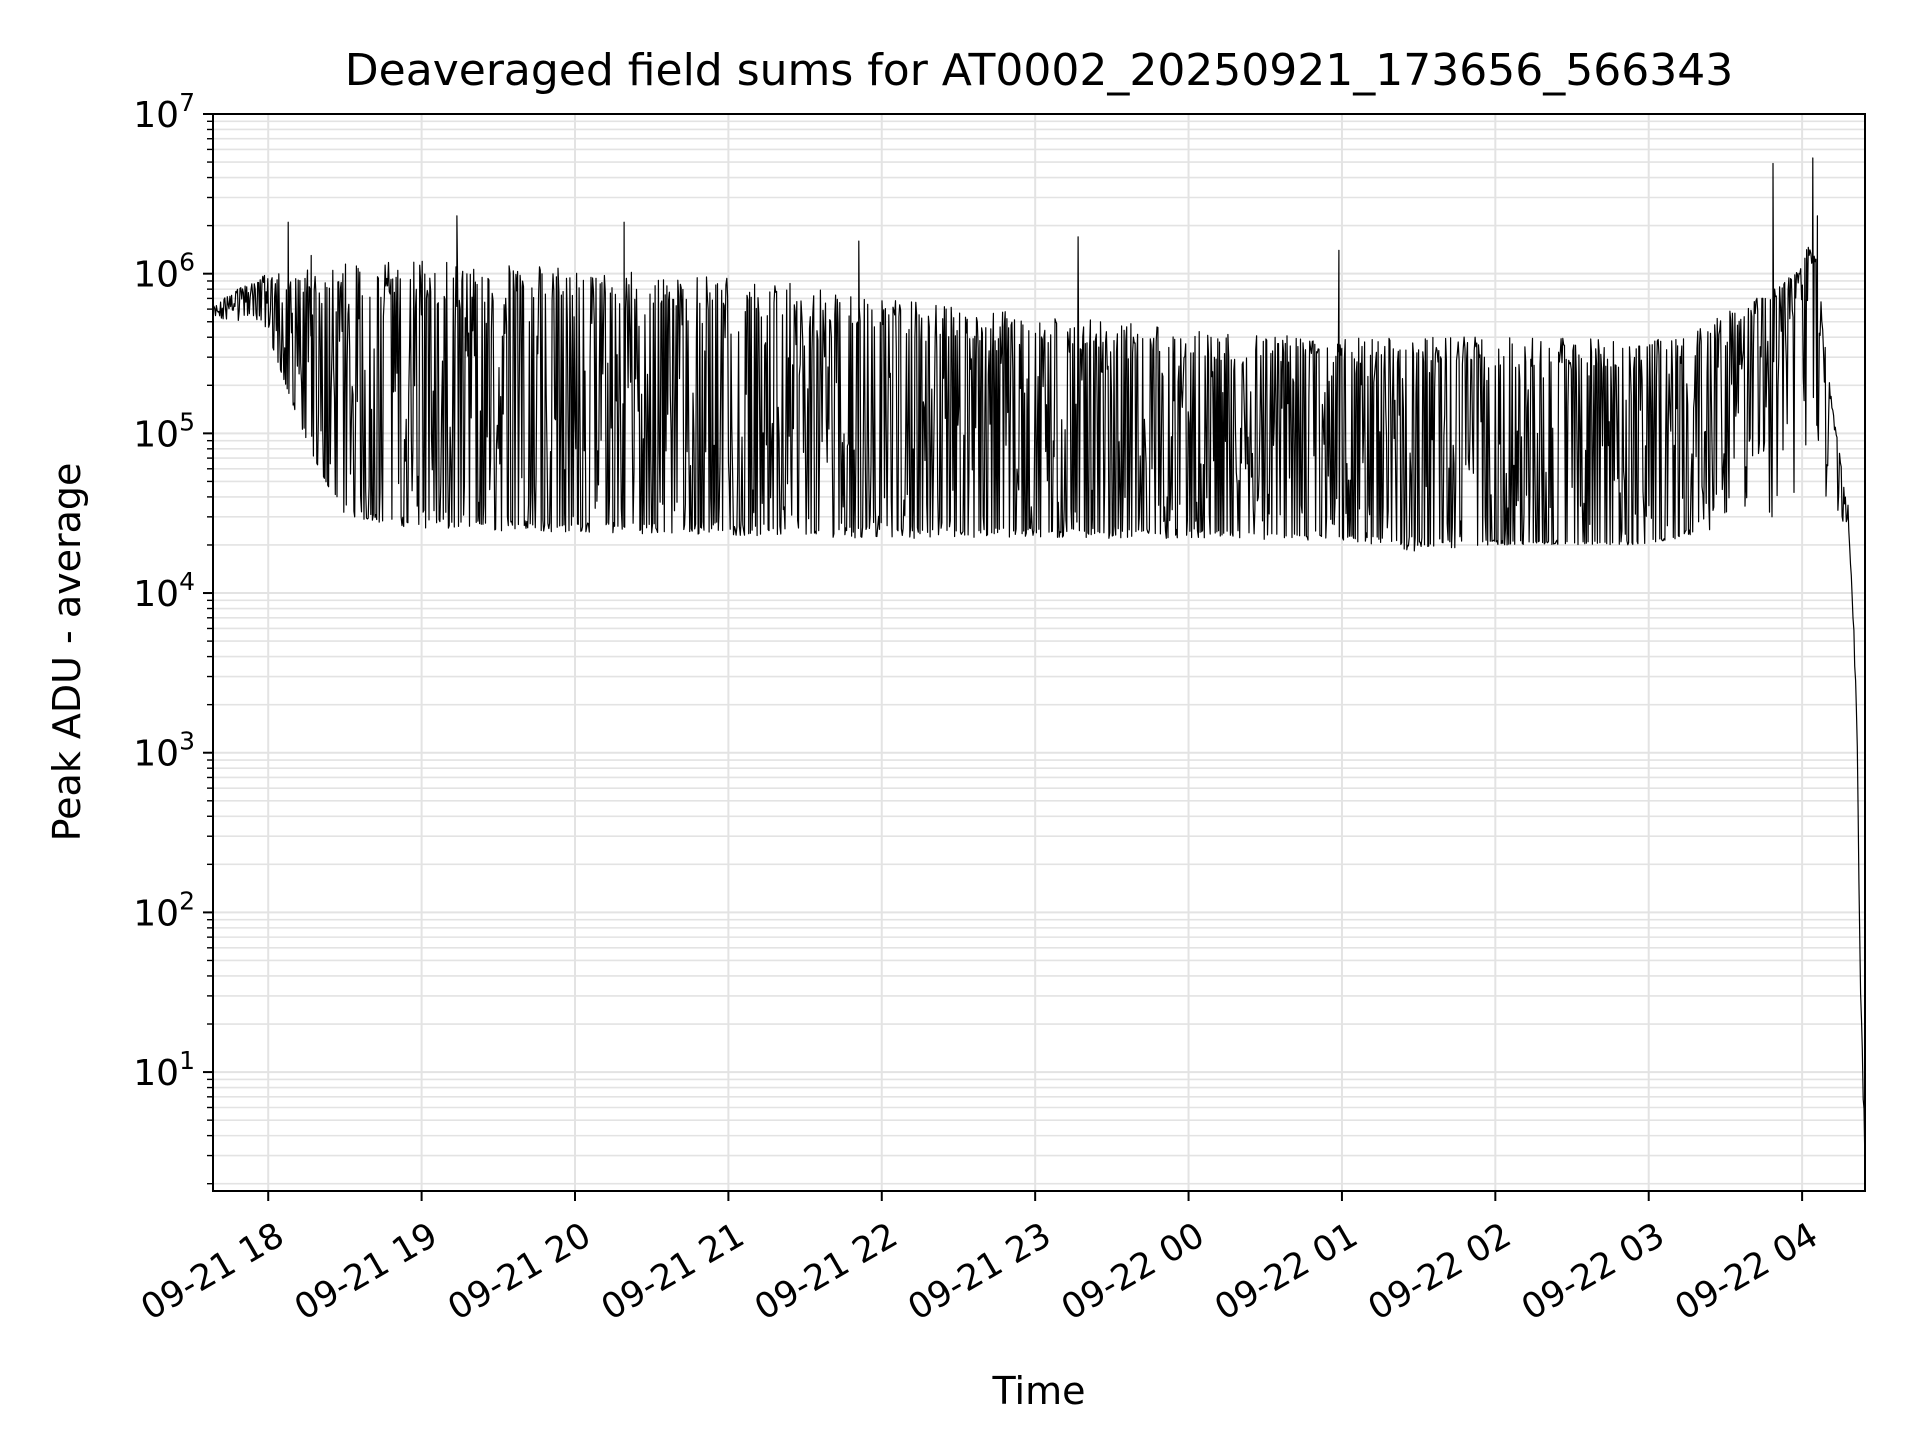  I want to click on y-tick-label: 10⁶, so click(164, 272).